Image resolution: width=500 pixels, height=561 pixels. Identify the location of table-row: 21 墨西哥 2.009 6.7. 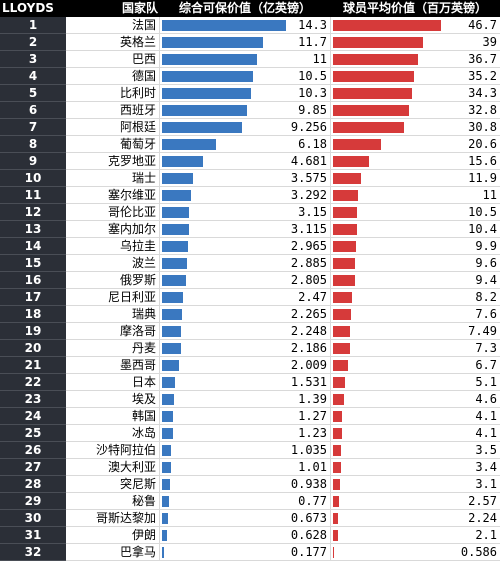
(250, 365).